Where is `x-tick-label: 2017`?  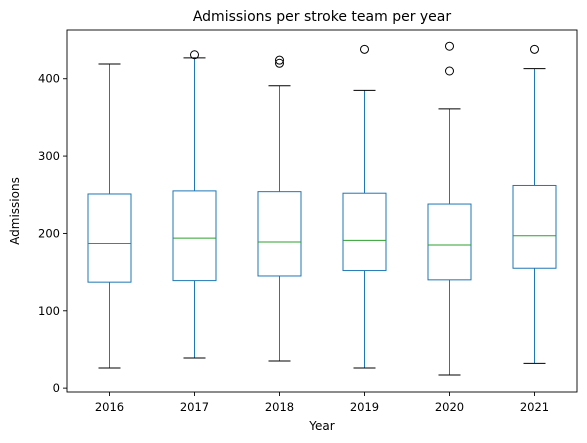 x-tick-label: 2017 is located at coordinates (194, 407).